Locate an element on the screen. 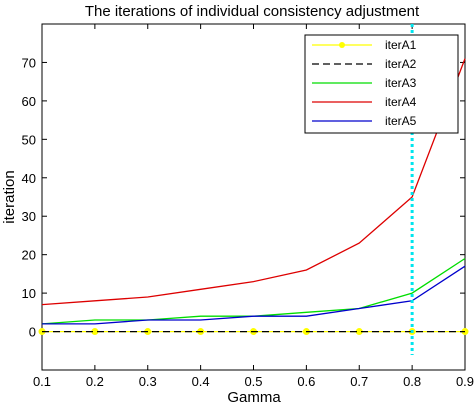  y-tick-label: 10 is located at coordinates (29, 293).